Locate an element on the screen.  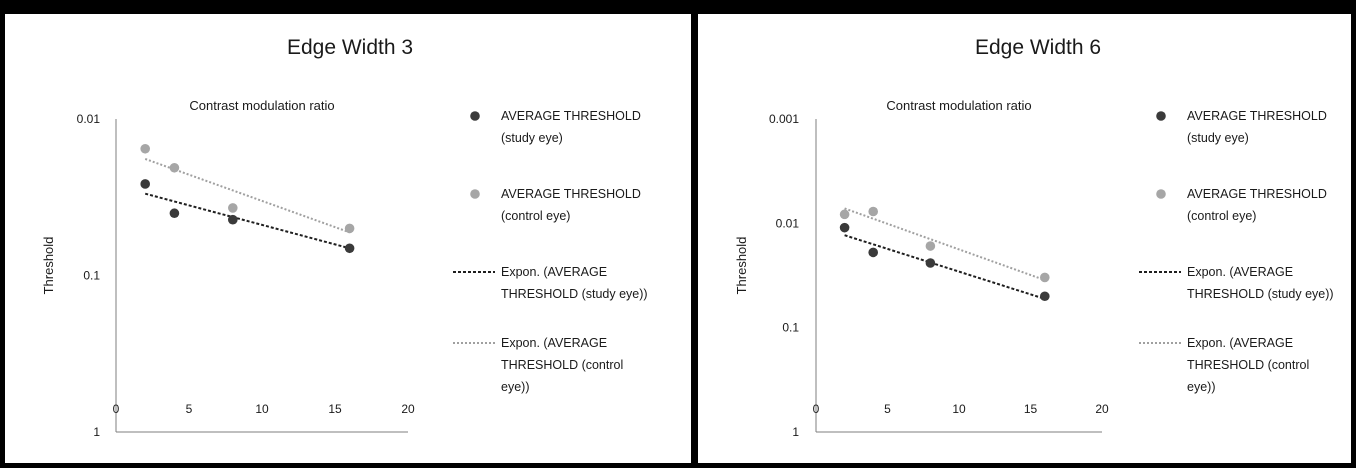
chart-title: Edge Width 3 is located at coordinates (350, 47).